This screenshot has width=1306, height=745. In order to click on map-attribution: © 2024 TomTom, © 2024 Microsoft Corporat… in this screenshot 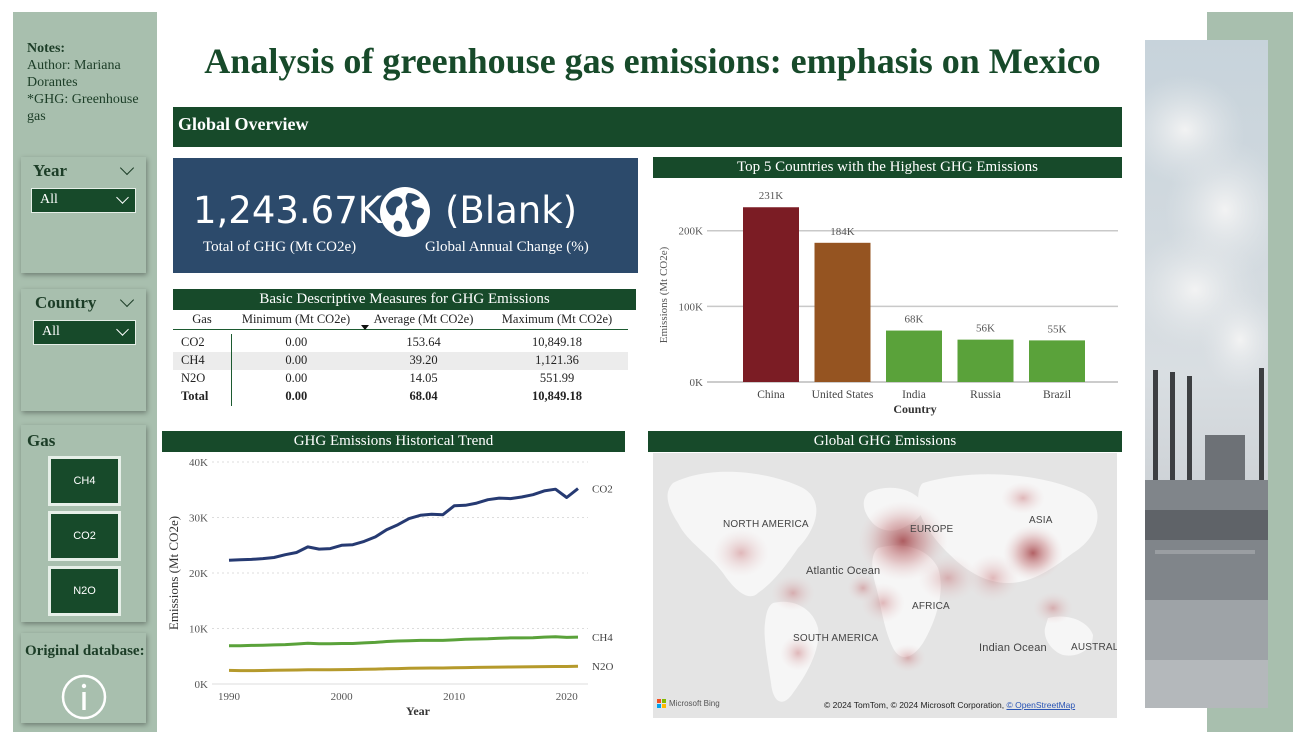, I will do `click(949, 705)`.